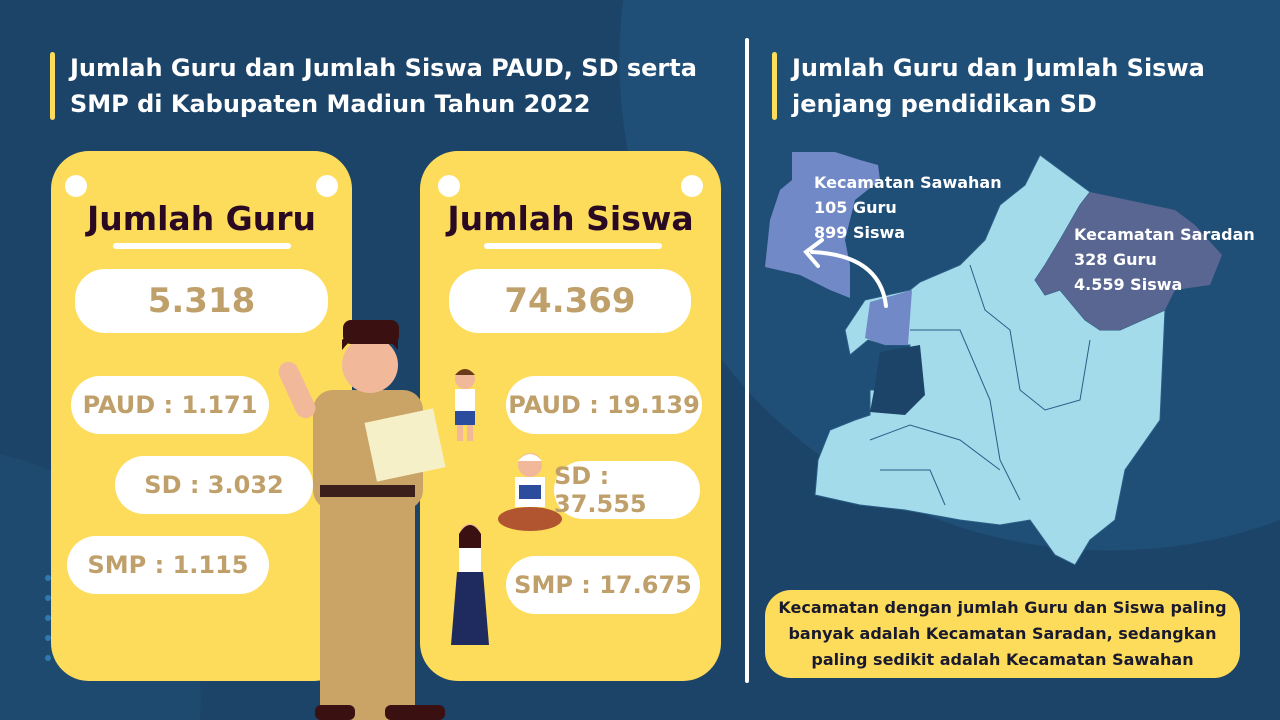 The height and width of the screenshot is (720, 1280). Describe the element at coordinates (908, 182) in the screenshot. I see `sawahan-name: Kecamatan Sawahan` at that location.